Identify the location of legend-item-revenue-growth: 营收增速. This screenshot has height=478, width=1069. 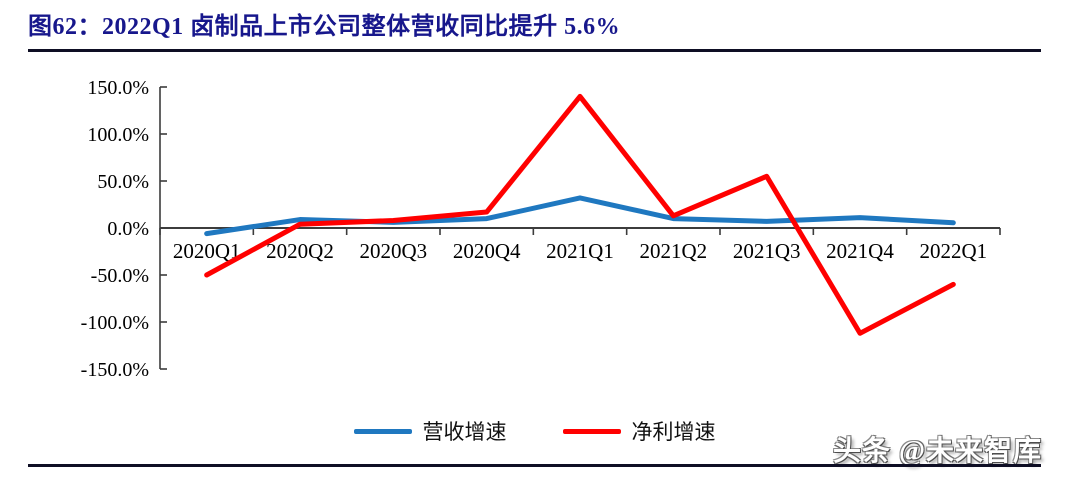
(430, 431).